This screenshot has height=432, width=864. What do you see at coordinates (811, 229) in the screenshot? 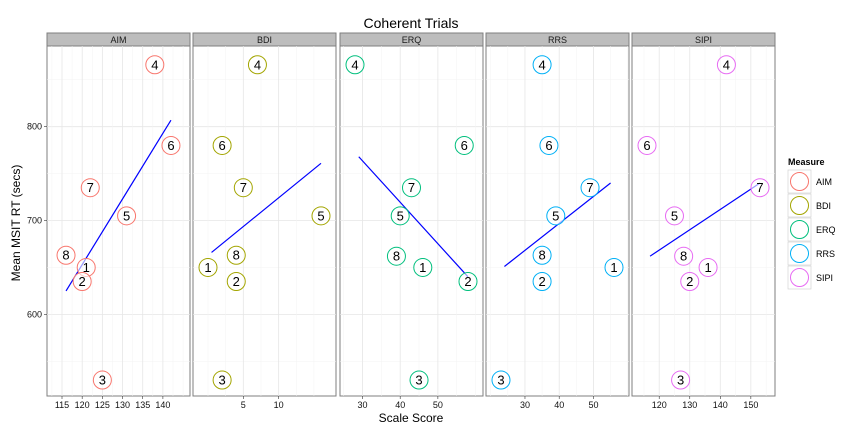
I see `legend-entry-erq: ERQ` at bounding box center [811, 229].